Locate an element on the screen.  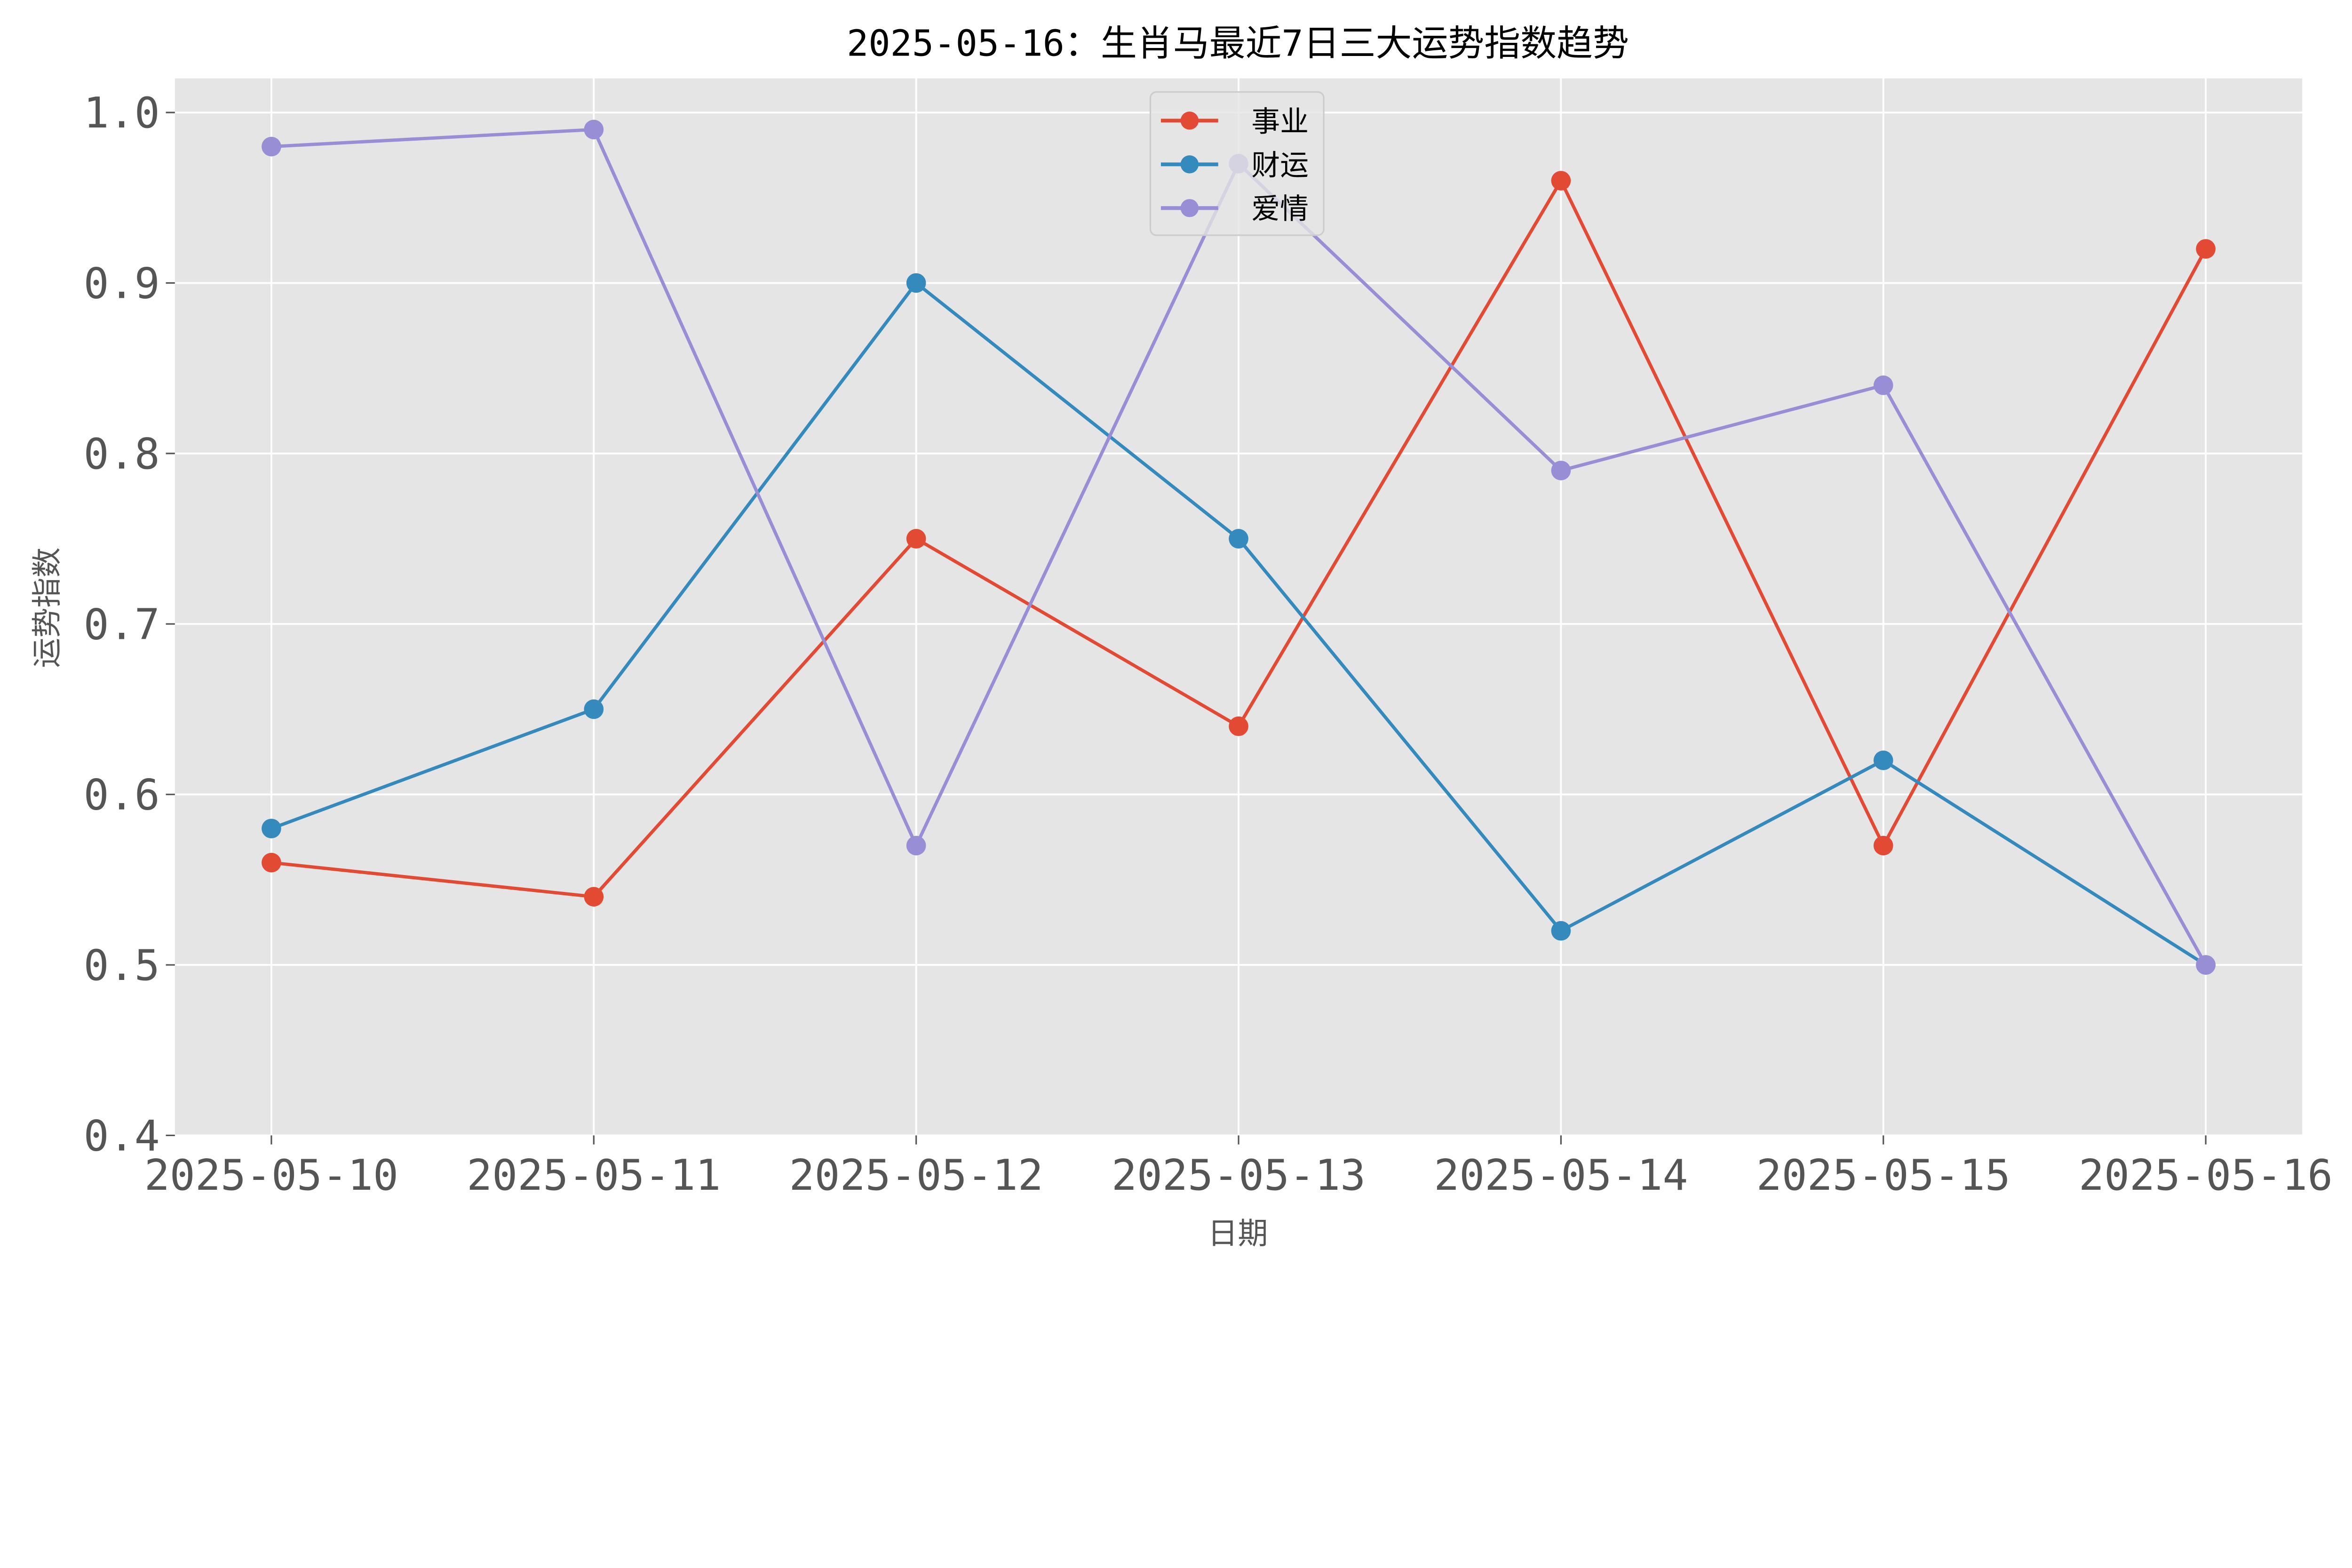
y-tick-label: 0.5 is located at coordinates (122, 965).